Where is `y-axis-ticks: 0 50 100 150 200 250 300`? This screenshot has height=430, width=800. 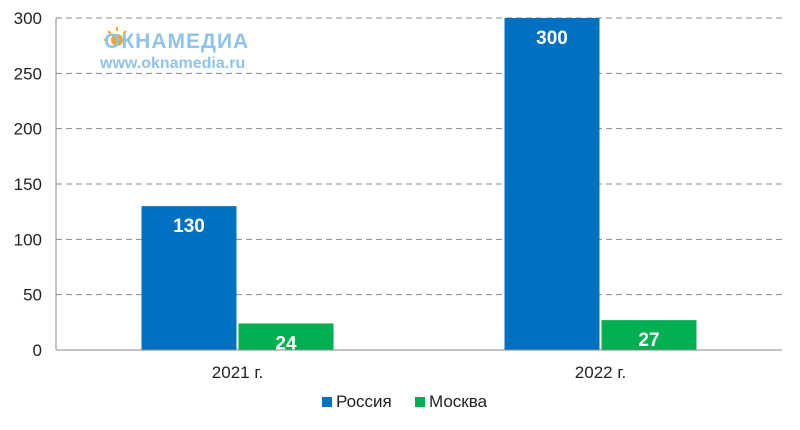 y-axis-ticks: 0 50 100 150 200 250 300 is located at coordinates (28, 184).